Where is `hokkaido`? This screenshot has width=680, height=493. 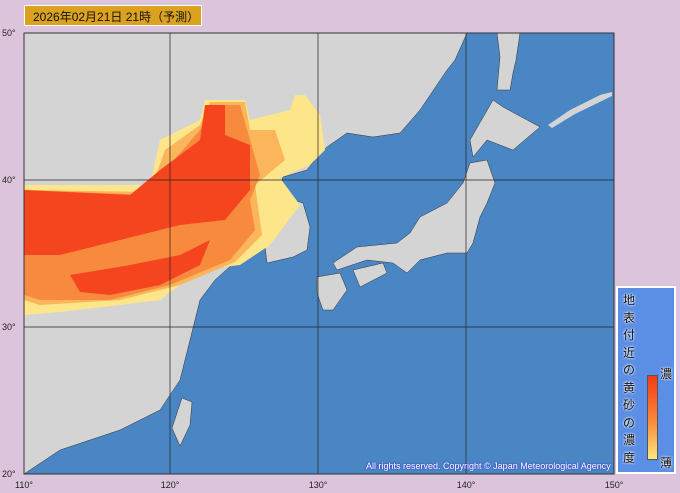
hokkaido is located at coordinates (505, 128).